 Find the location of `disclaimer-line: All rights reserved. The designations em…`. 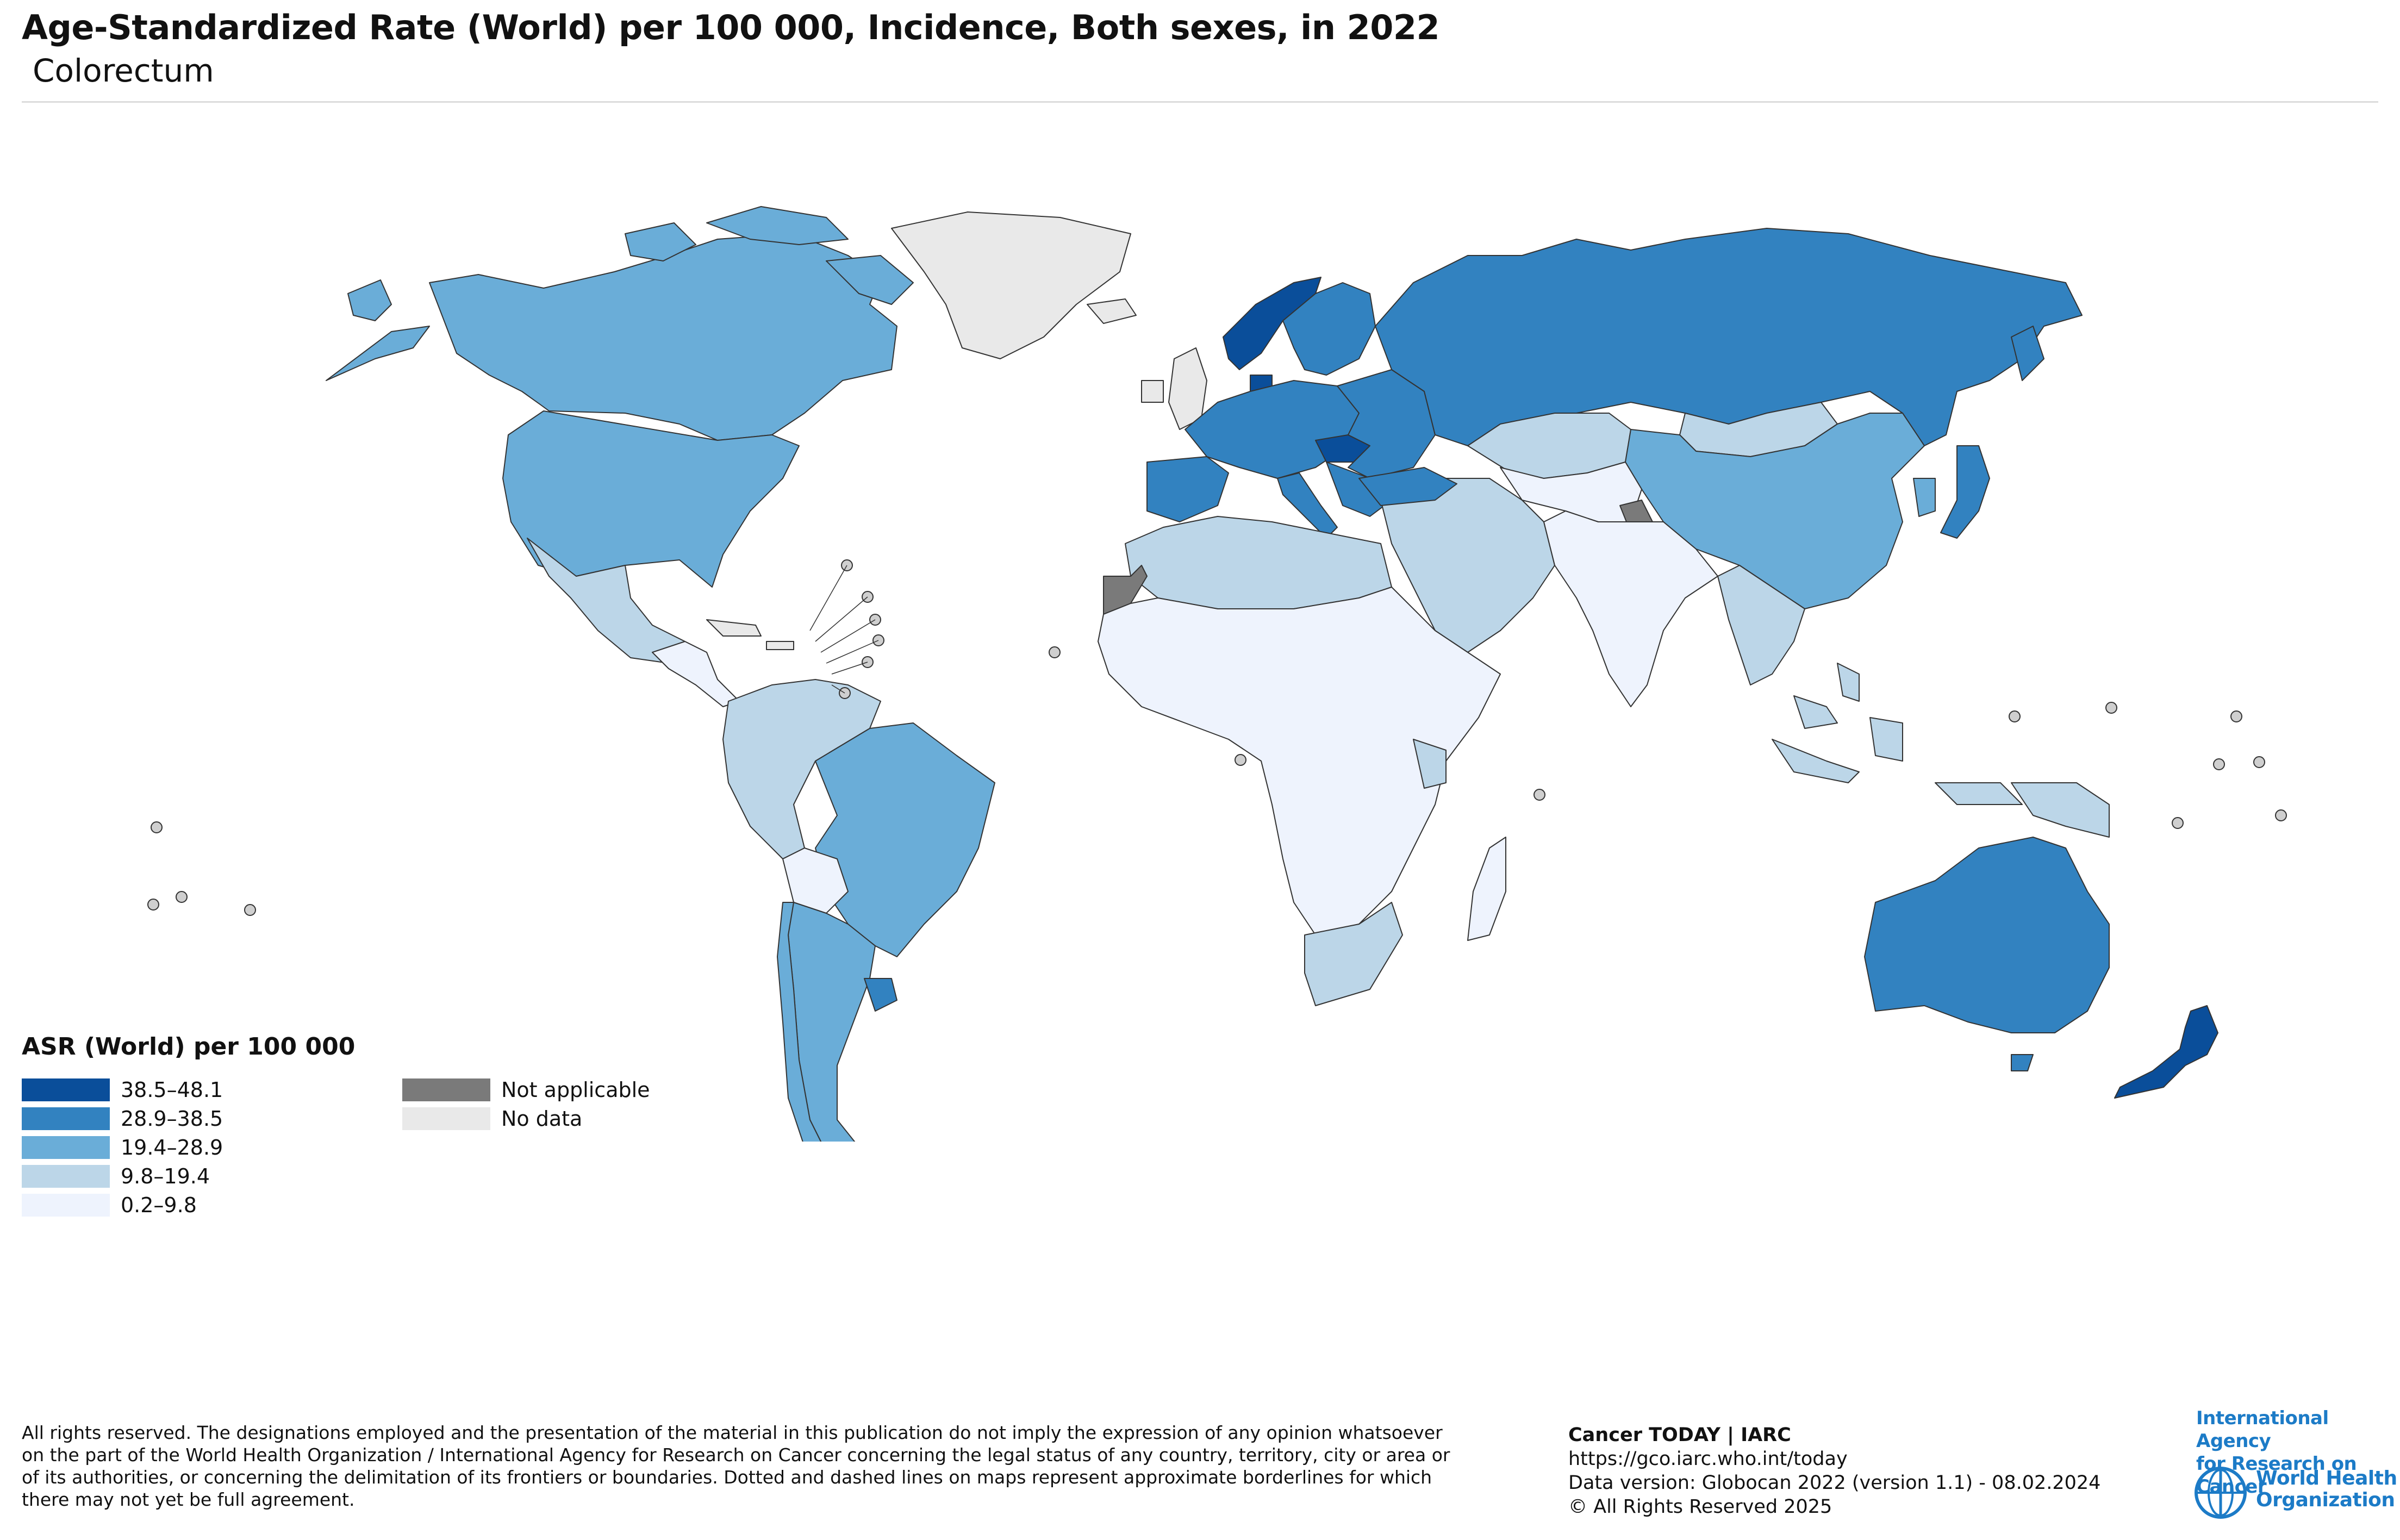

disclaimer-line: All rights reserved. The designations em… is located at coordinates (732, 1433).